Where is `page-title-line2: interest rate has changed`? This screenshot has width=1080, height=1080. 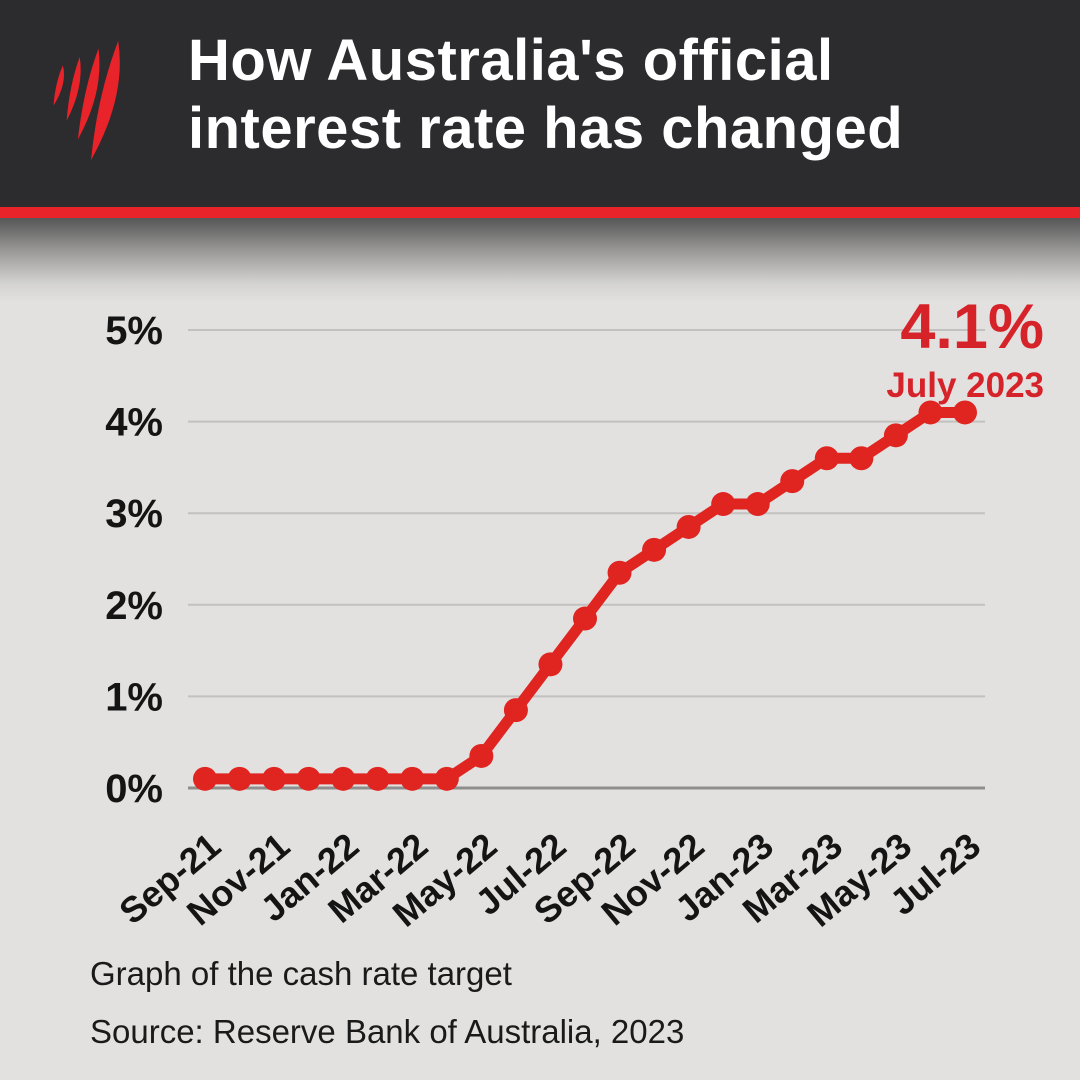 page-title-line2: interest rate has changed is located at coordinates (546, 128).